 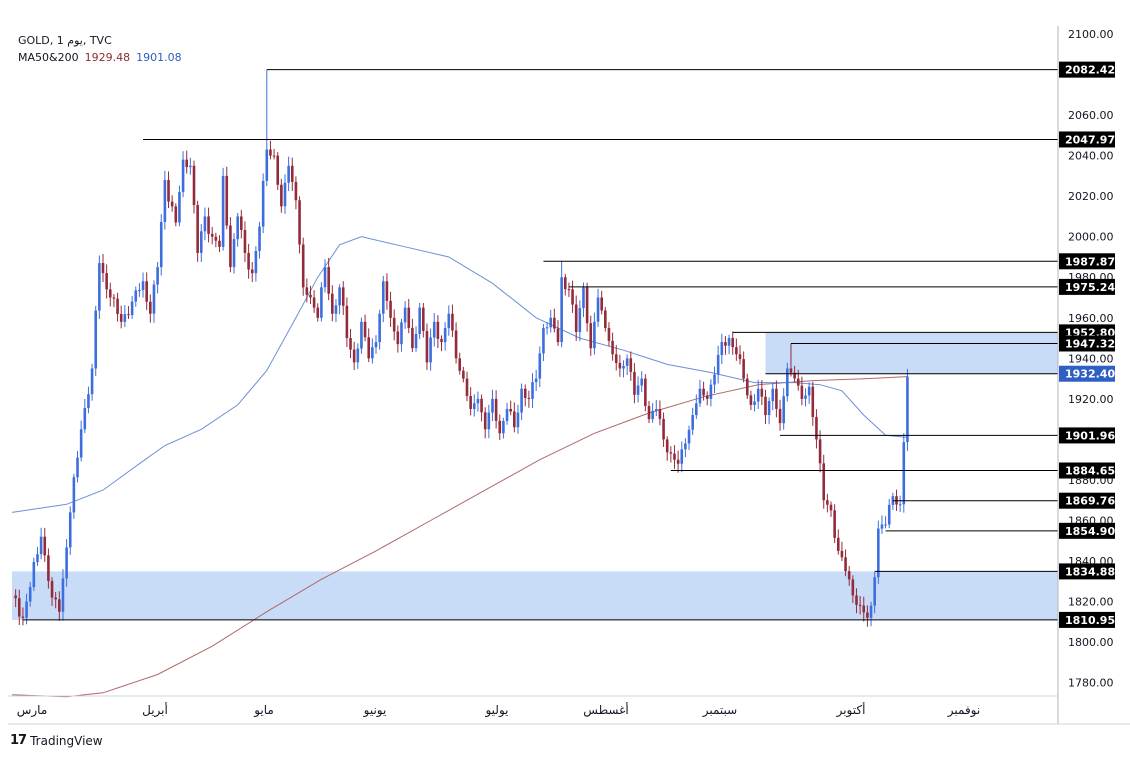 I want to click on price-tick-label: 2020.00, so click(x=1091, y=196).